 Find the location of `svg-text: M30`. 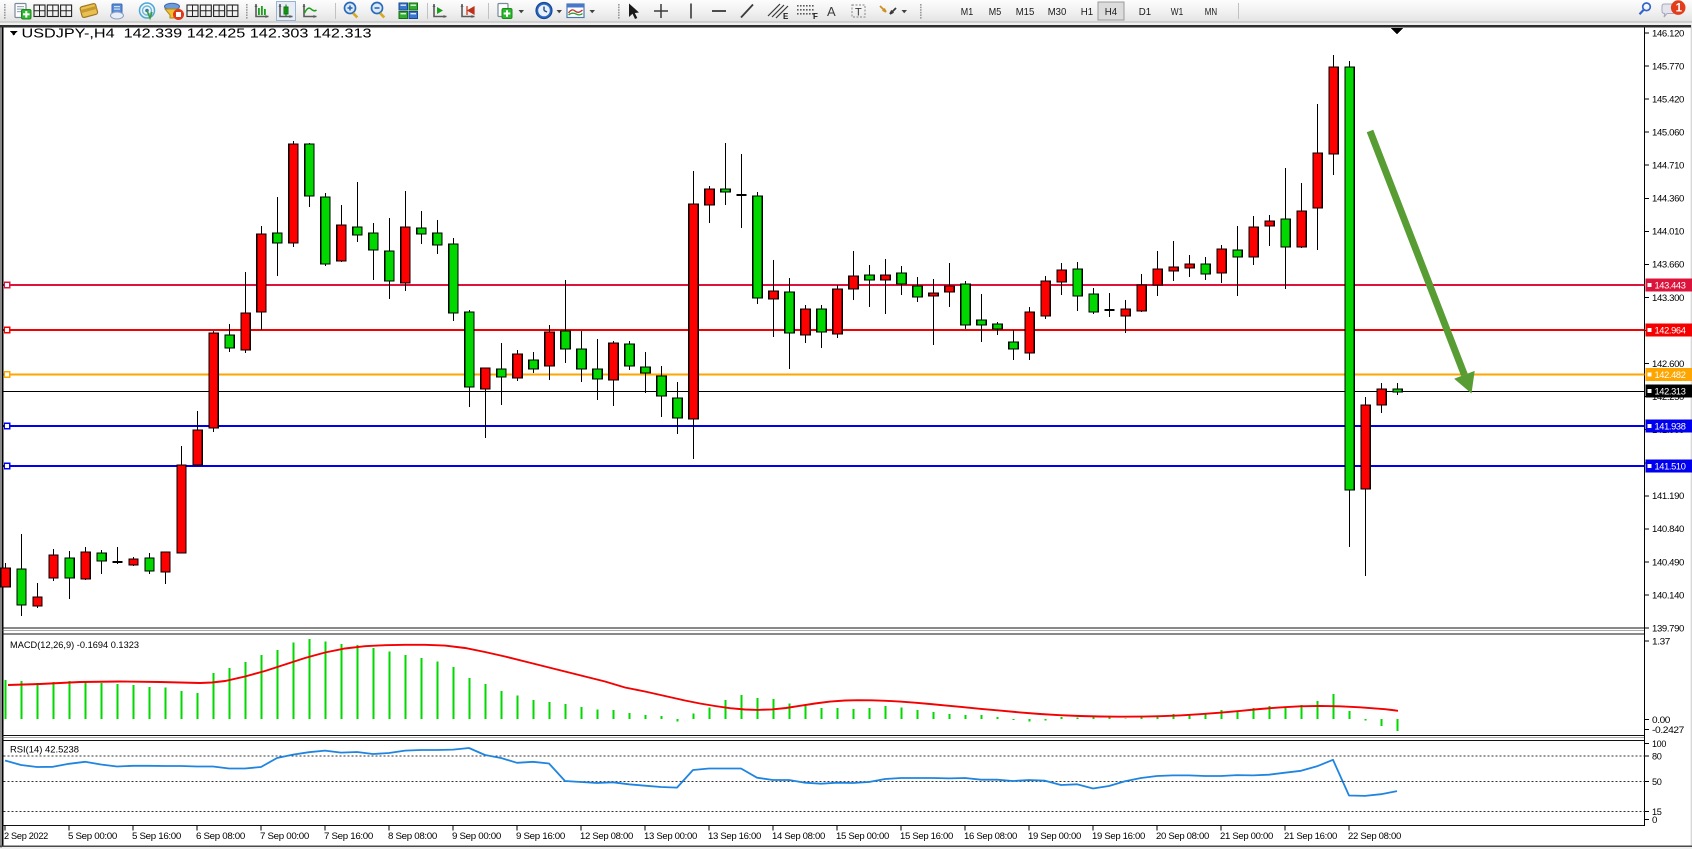

svg-text: M30 is located at coordinates (1057, 12).